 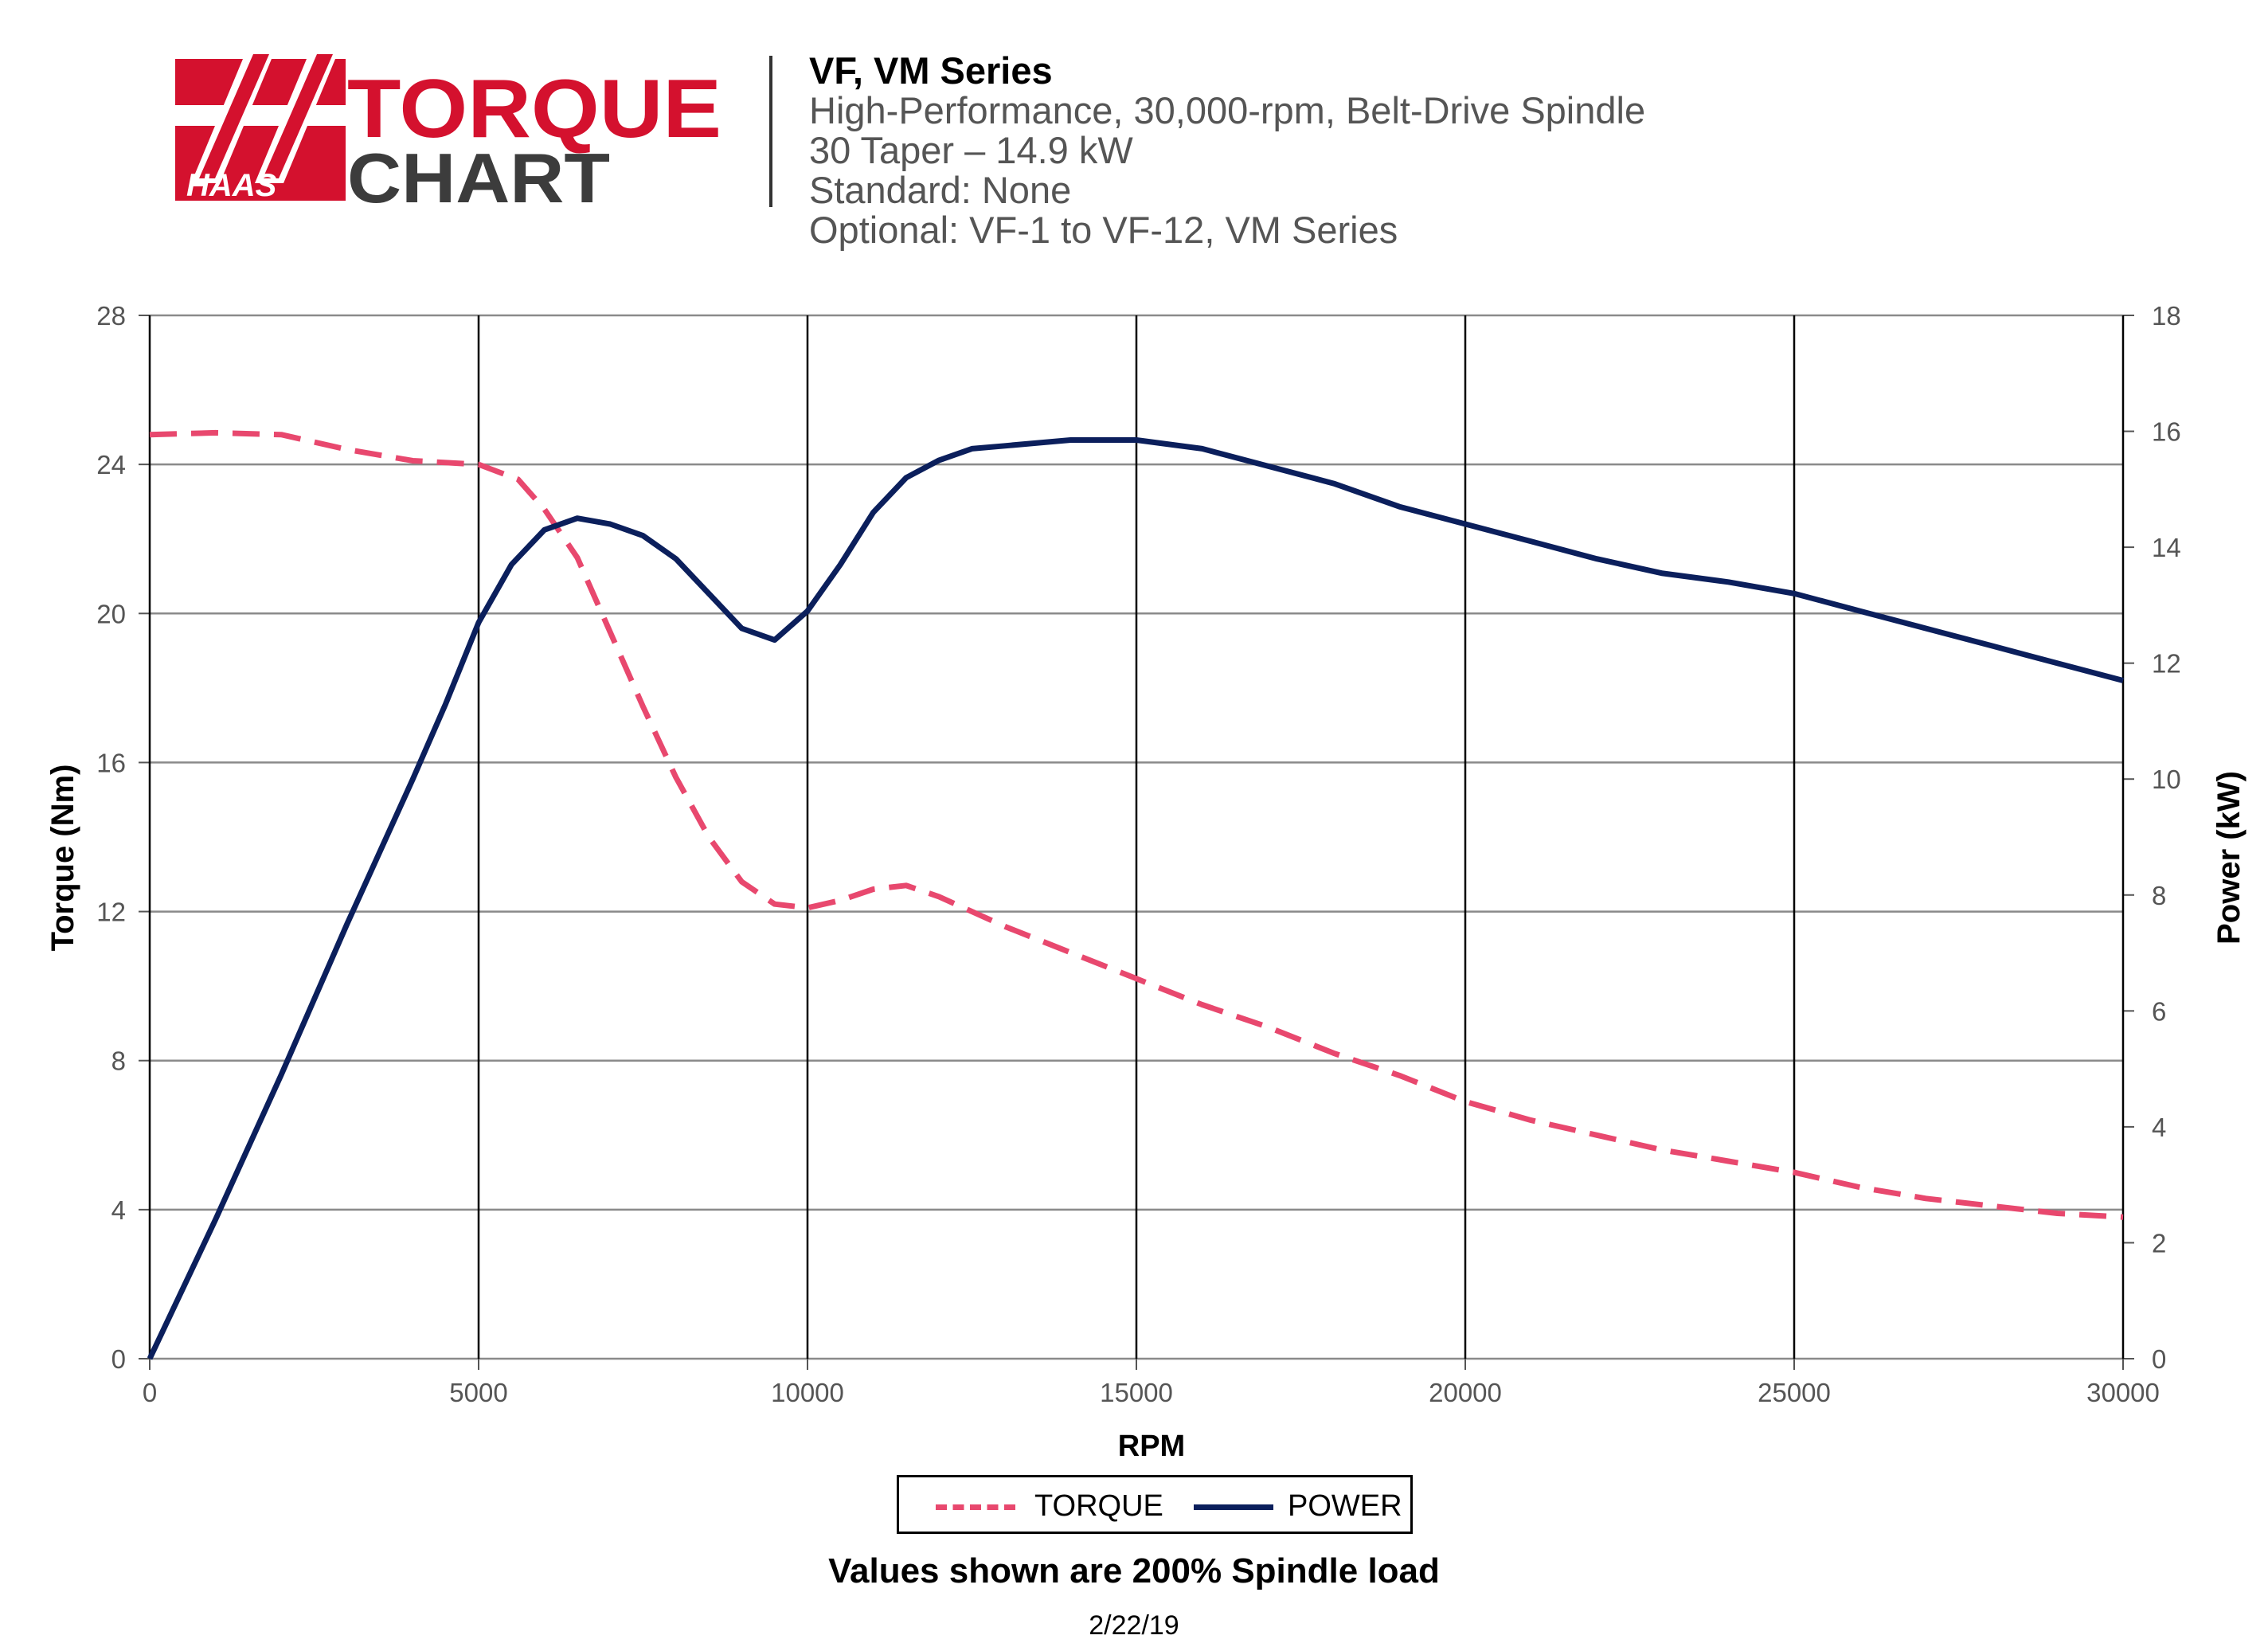 What do you see at coordinates (118, 1061) in the screenshot?
I see `y-tick-label: 8` at bounding box center [118, 1061].